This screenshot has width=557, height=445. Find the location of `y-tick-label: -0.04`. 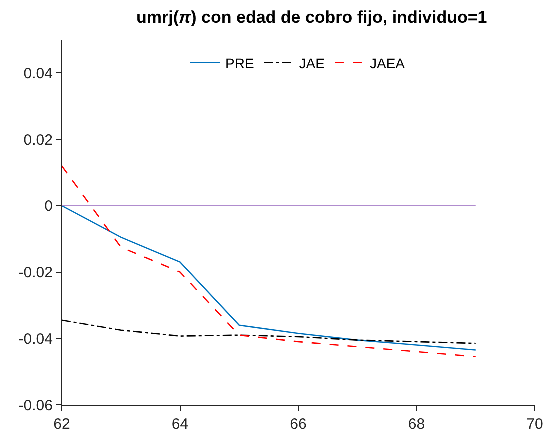

y-tick-label: -0.04 is located at coordinates (35, 339).